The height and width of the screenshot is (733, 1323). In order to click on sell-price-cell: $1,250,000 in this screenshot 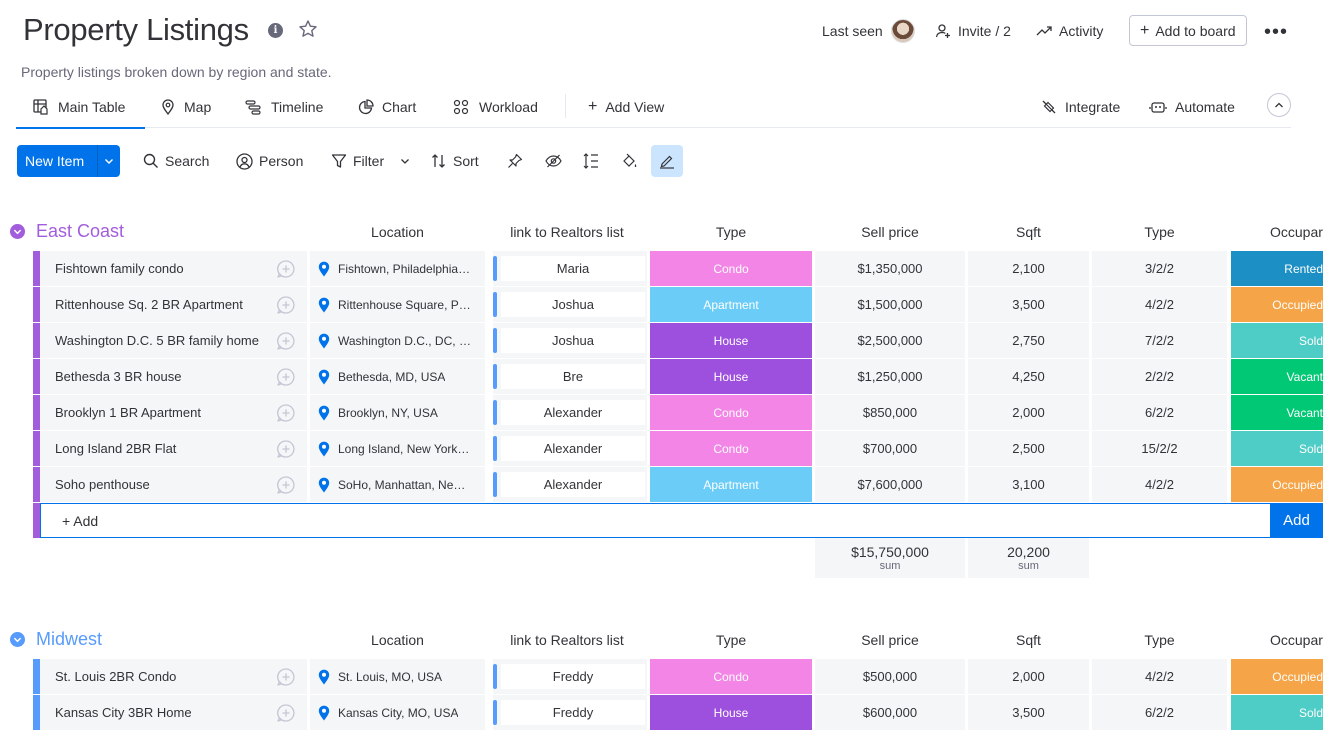, I will do `click(890, 376)`.